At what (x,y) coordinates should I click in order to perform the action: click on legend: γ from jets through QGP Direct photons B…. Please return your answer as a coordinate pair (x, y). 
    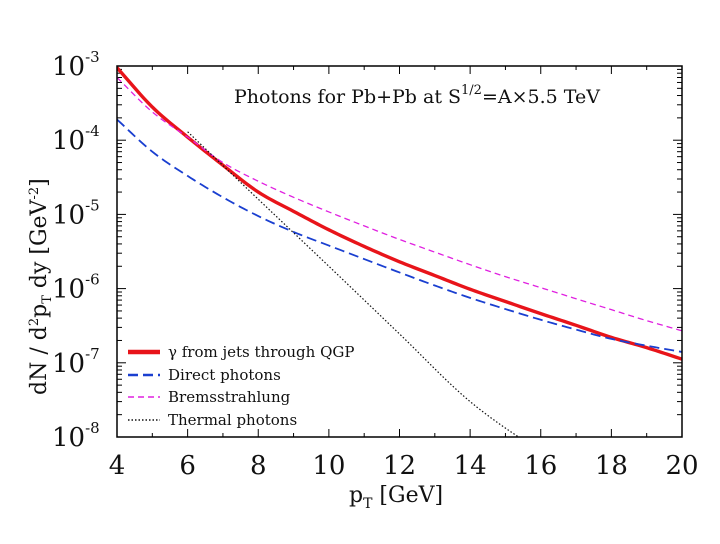
    Looking at the image, I should click on (241, 386).